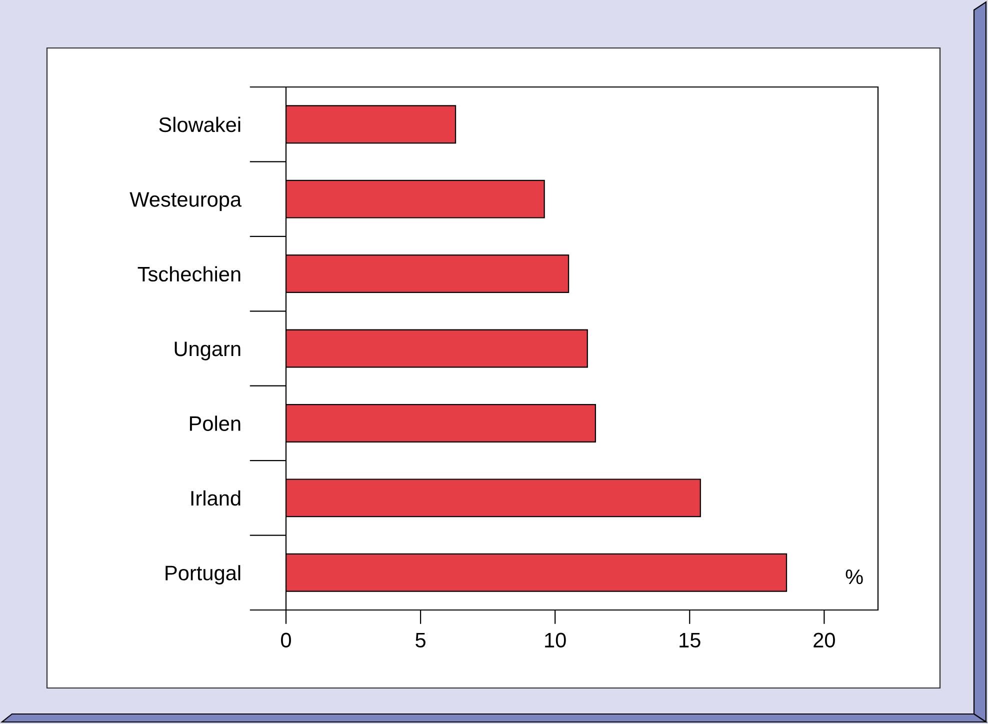 The height and width of the screenshot is (724, 988). Describe the element at coordinates (199, 124) in the screenshot. I see `y-tick-label: Slowakei` at that location.